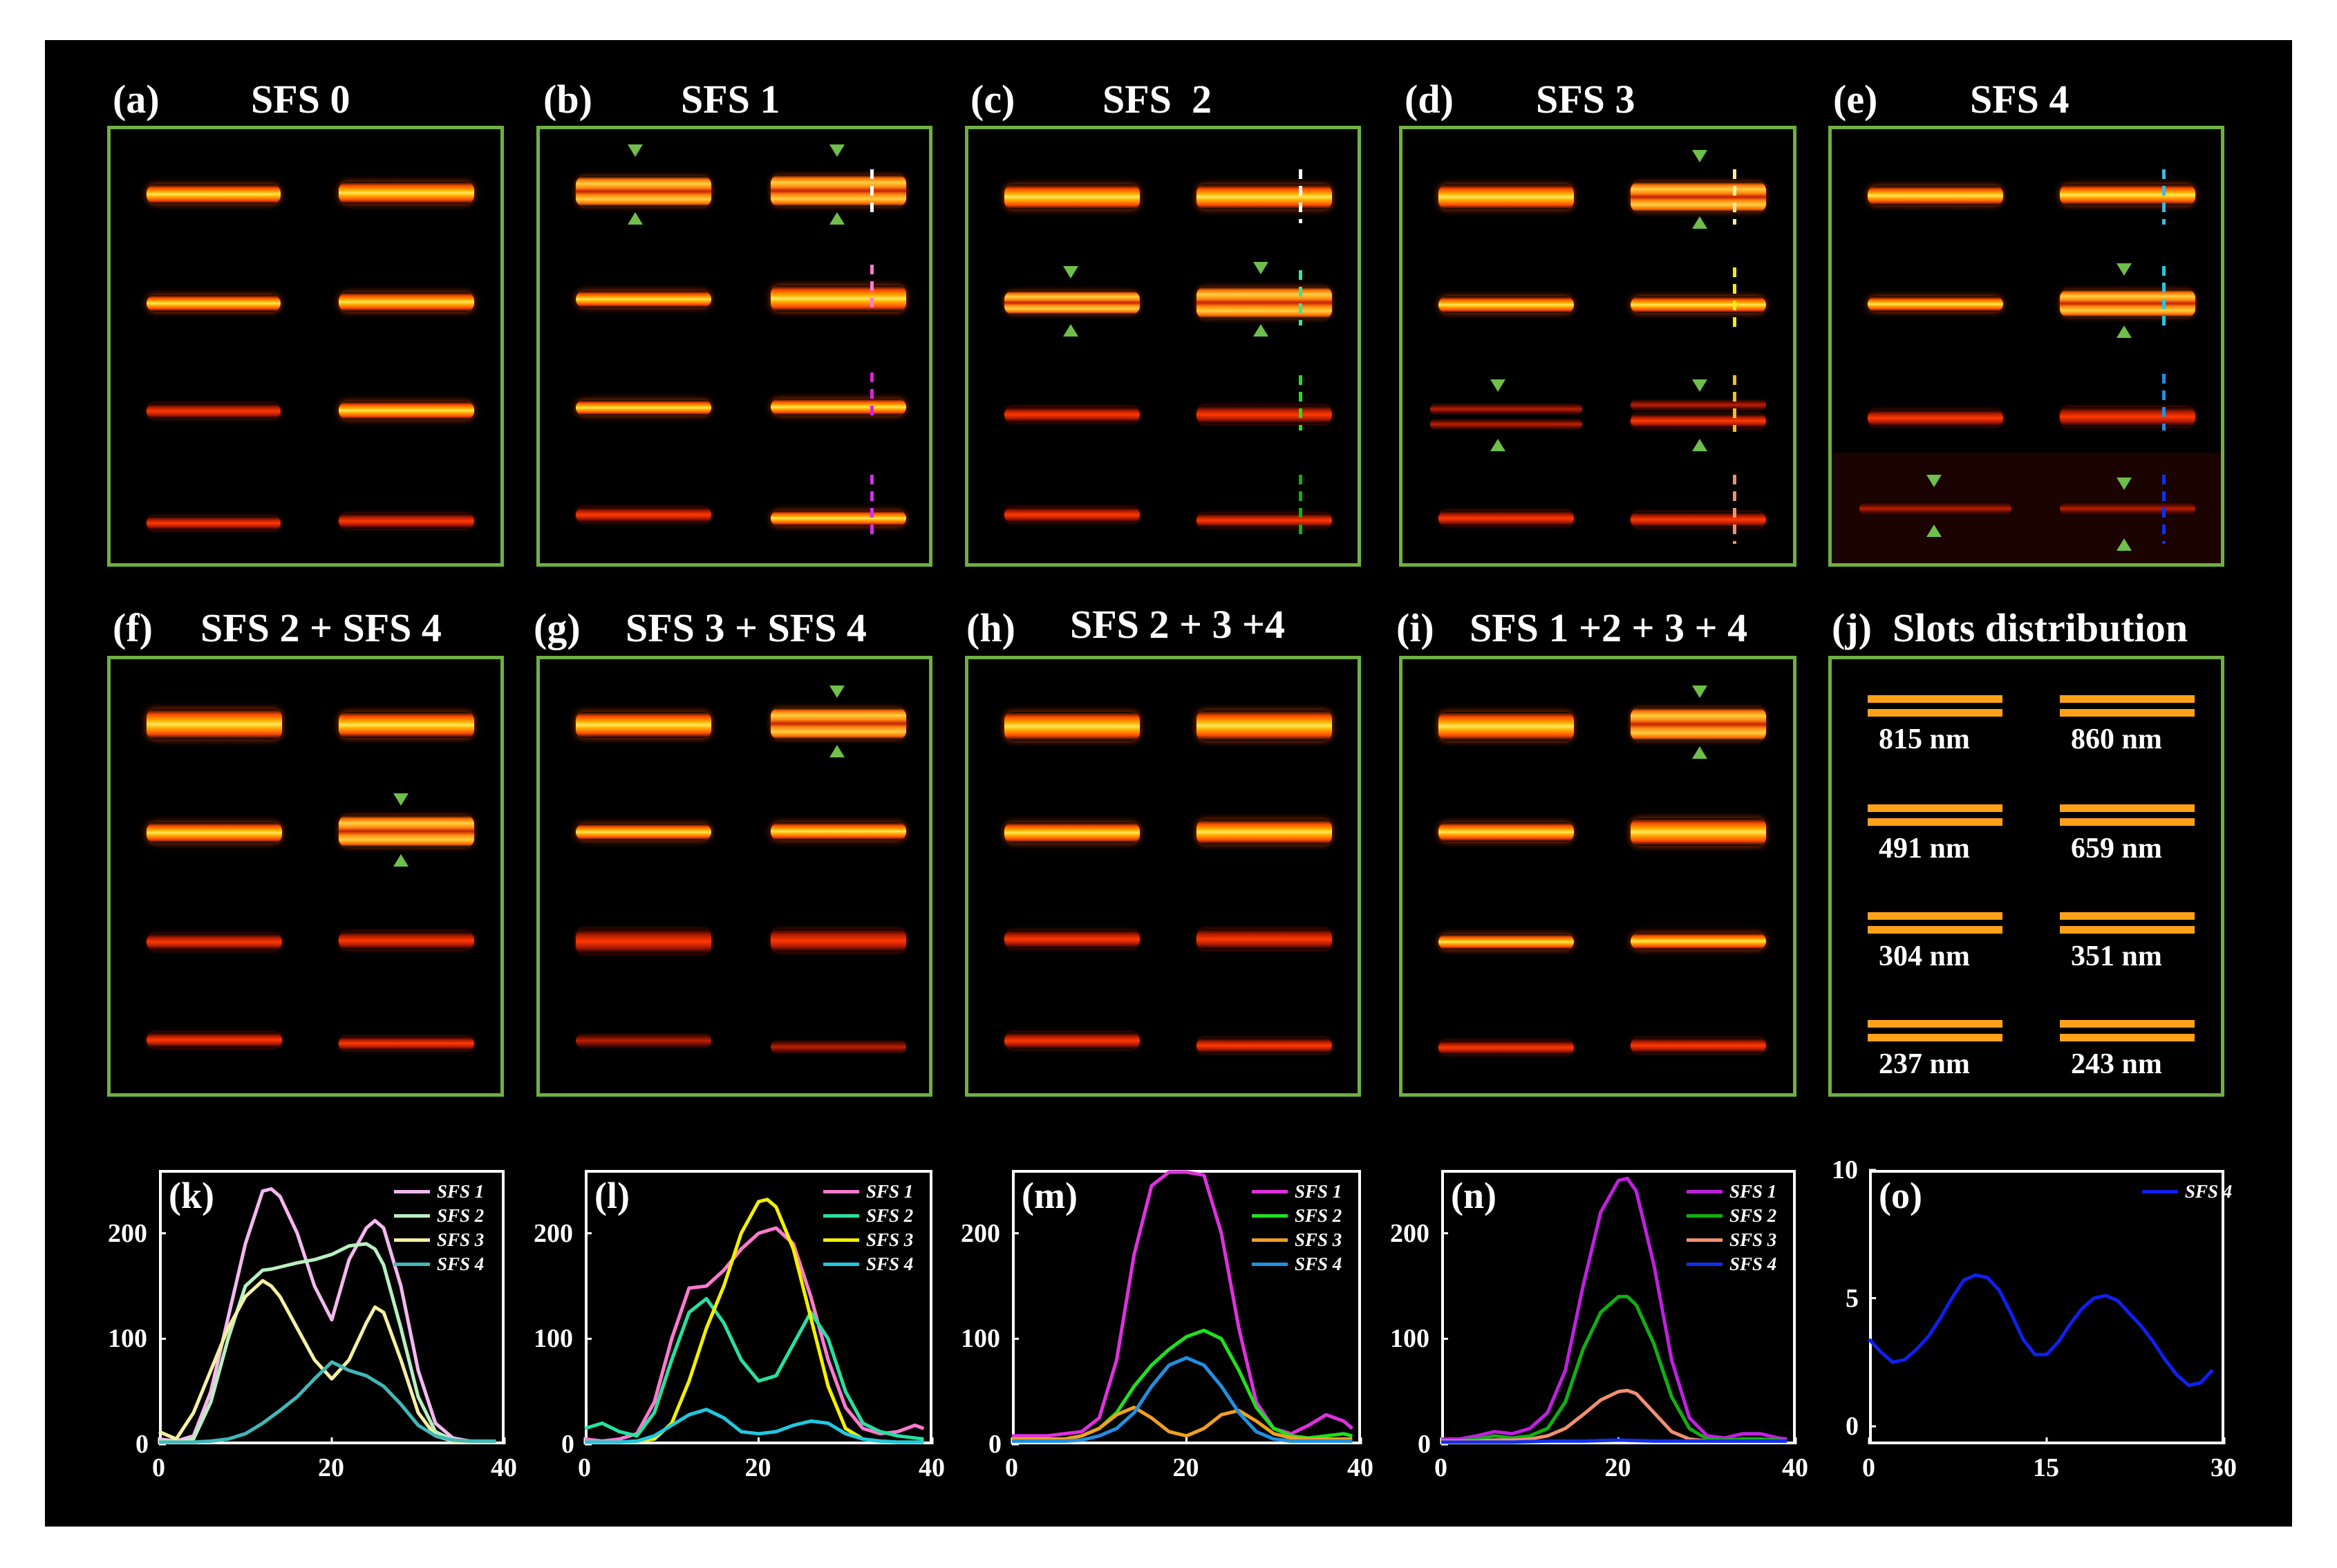  I want to click on legend-label: SFS 1, so click(890, 1191).